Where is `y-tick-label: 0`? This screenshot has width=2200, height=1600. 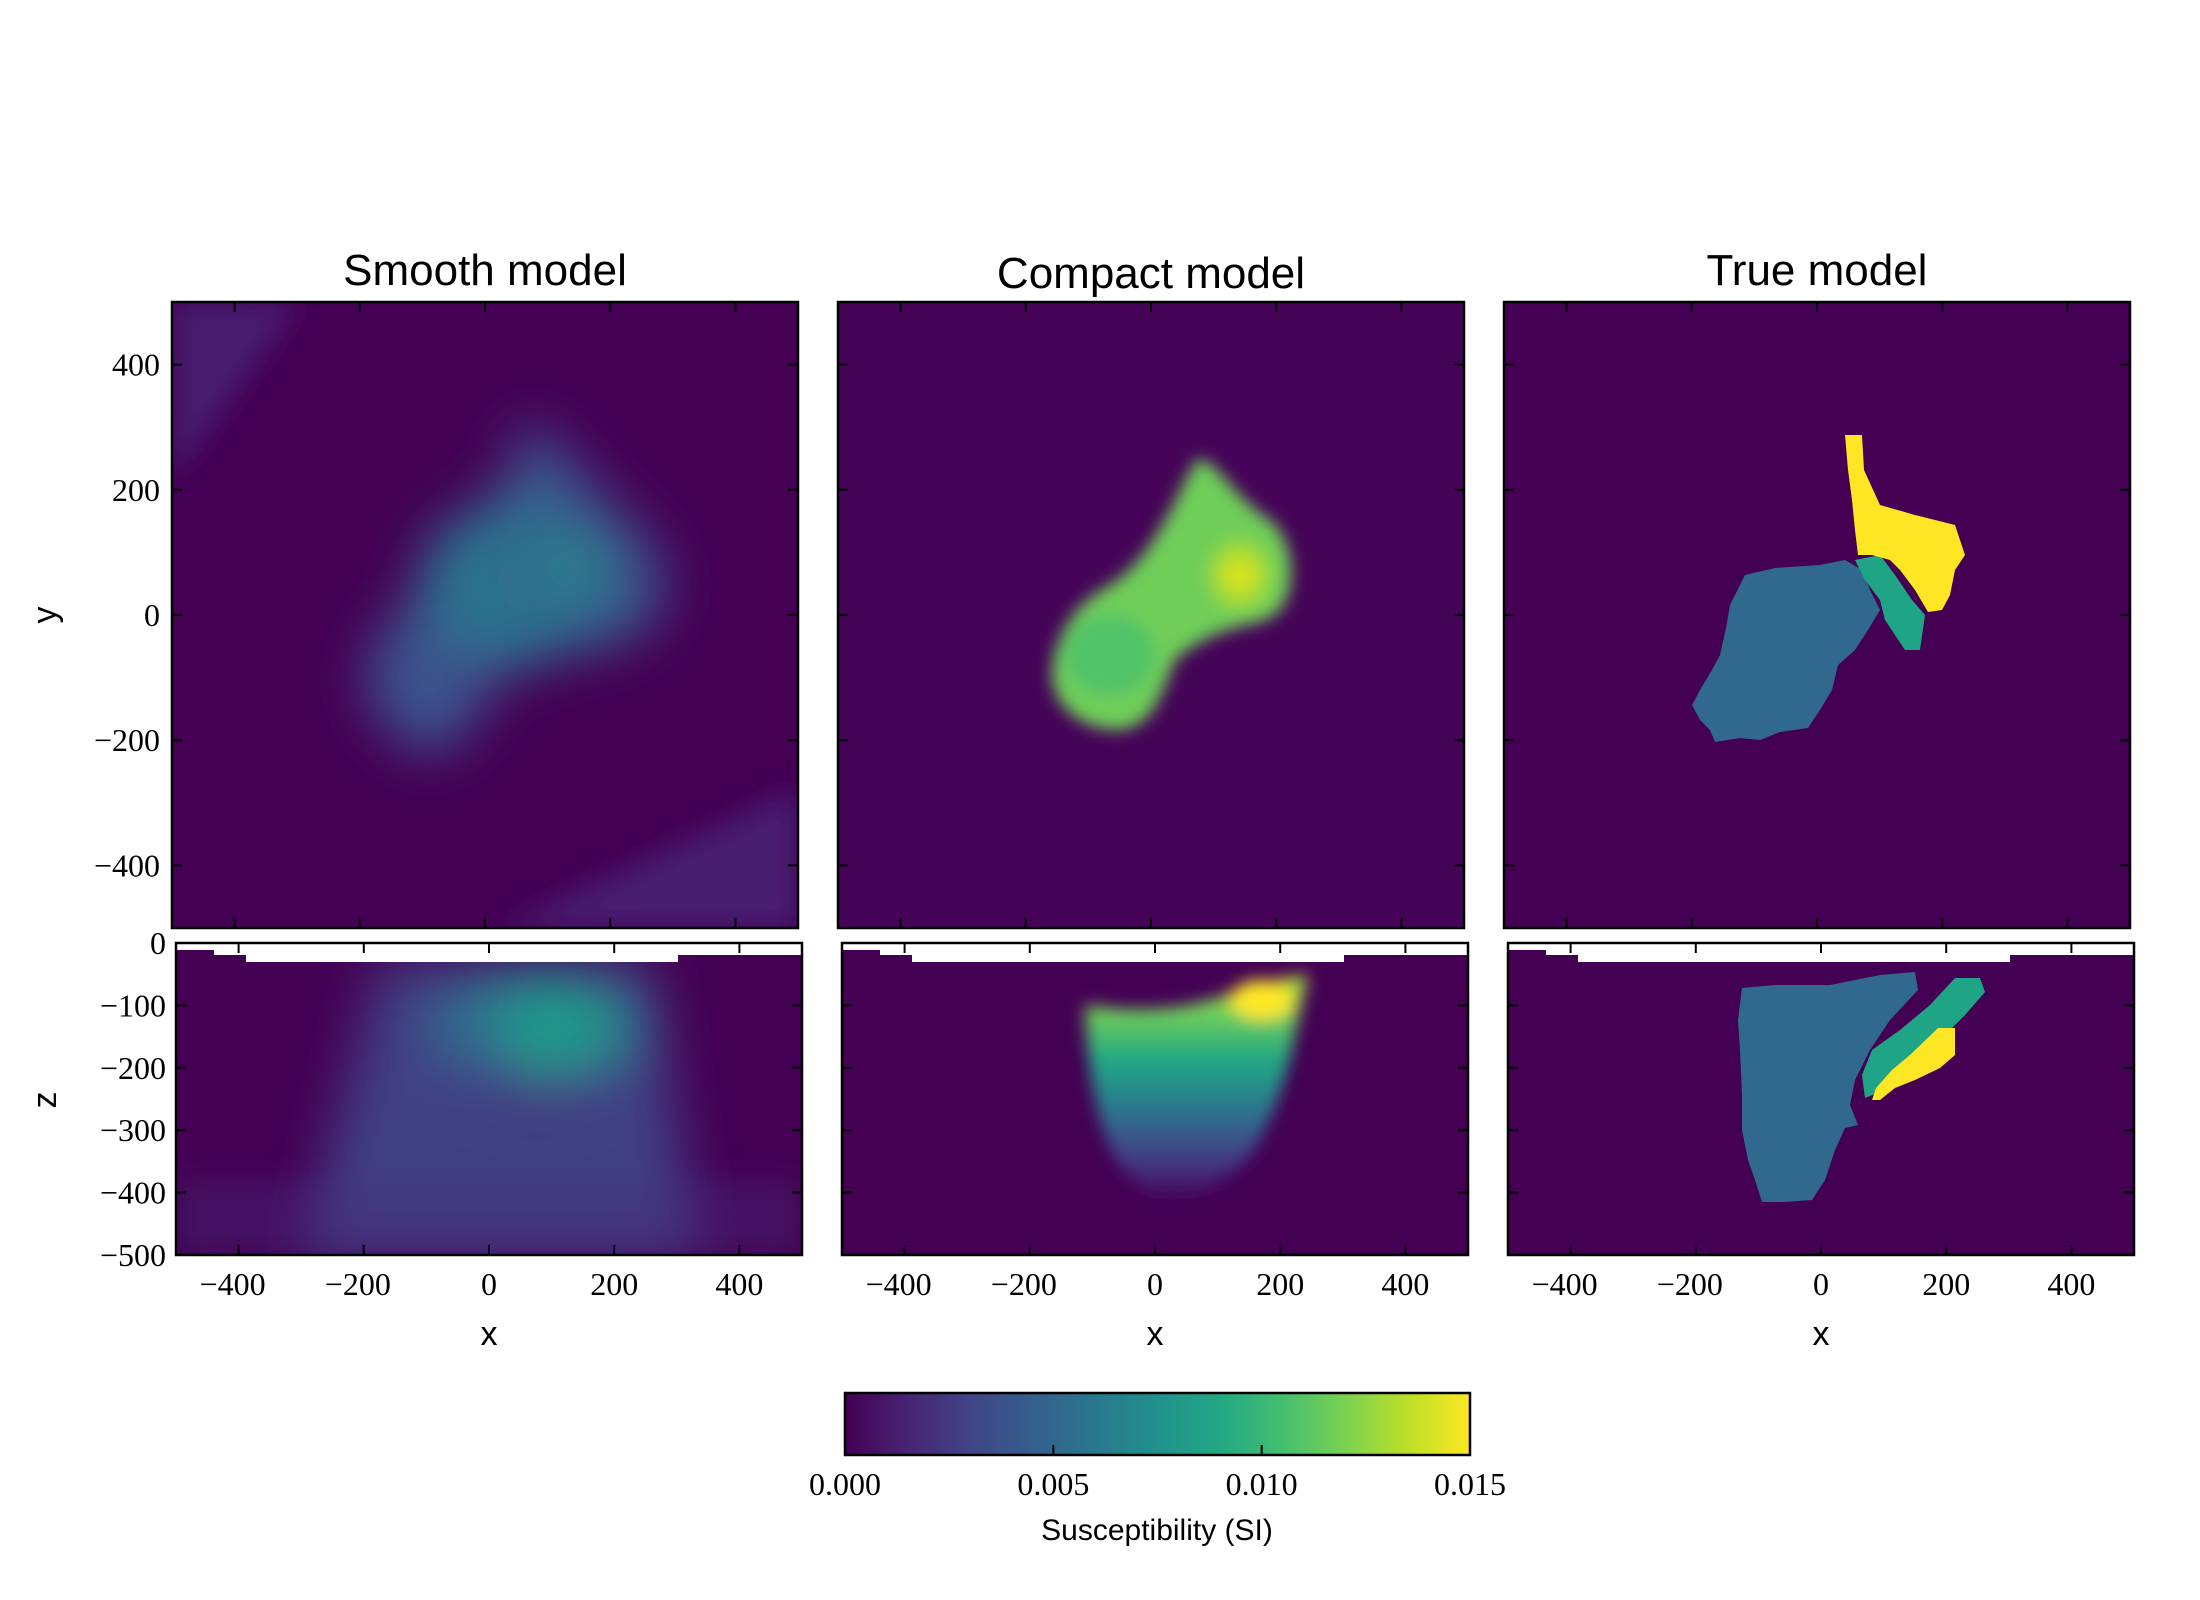
y-tick-label: 0 is located at coordinates (152, 615).